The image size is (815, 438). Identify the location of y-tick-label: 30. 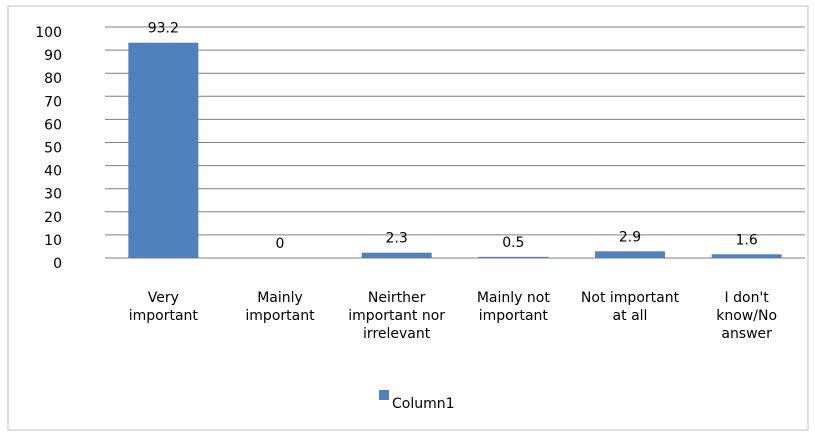
(53, 195).